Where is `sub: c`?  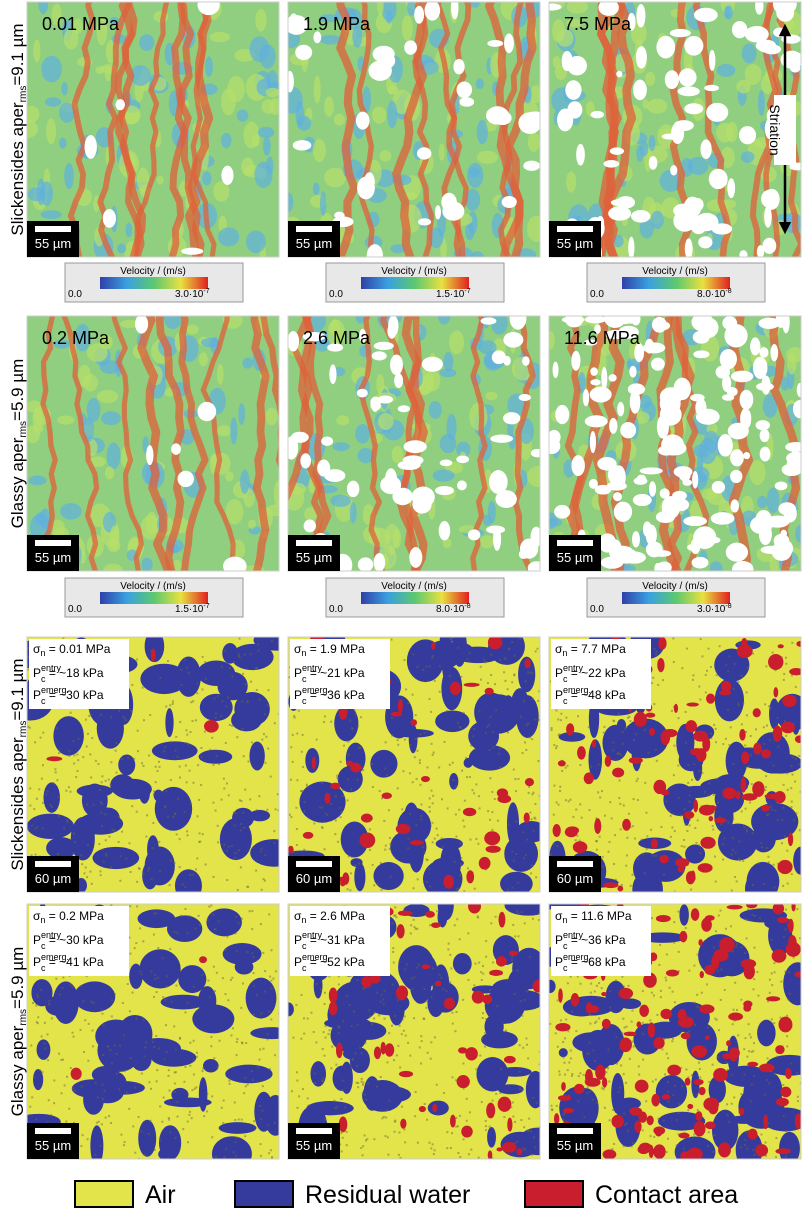 sub: c is located at coordinates (565, 701).